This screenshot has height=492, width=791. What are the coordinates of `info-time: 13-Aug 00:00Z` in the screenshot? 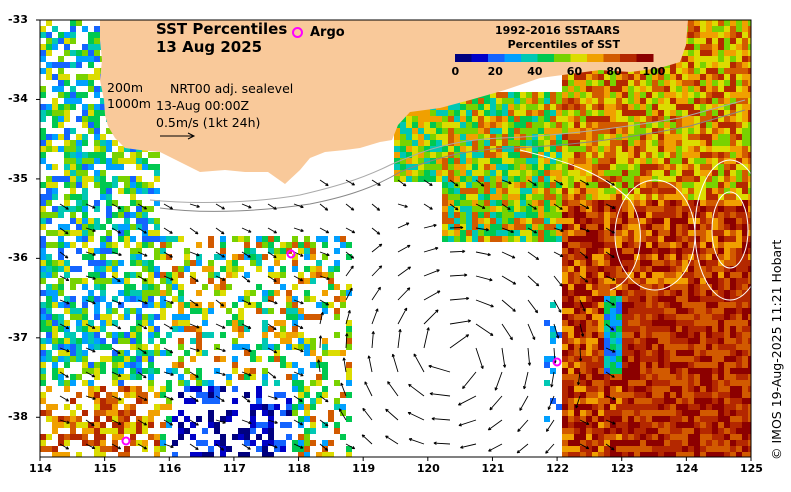 It's located at (203, 105).